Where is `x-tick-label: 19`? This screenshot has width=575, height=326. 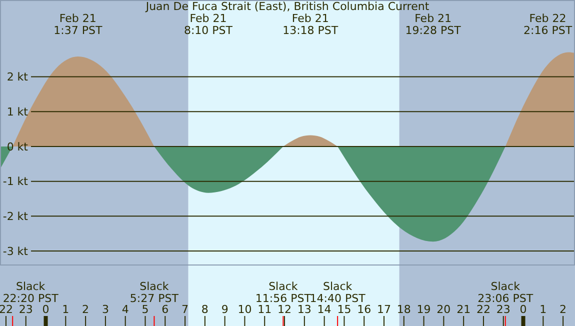
x-tick-label: 19 is located at coordinates (423, 309).